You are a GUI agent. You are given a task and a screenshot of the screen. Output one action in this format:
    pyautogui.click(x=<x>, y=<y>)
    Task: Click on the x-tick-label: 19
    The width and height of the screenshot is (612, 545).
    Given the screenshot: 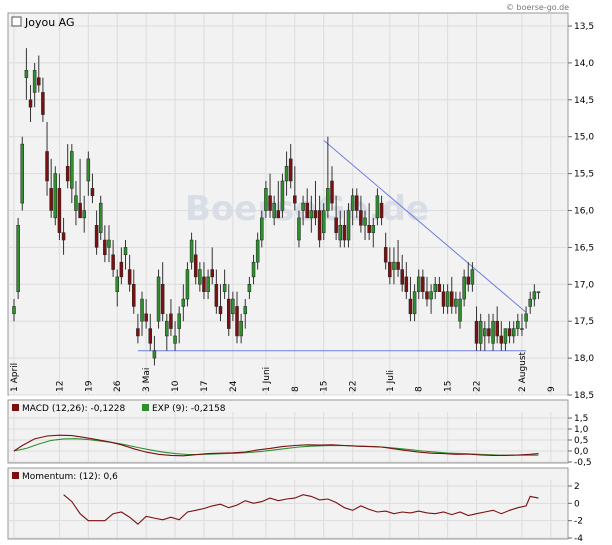 What is the action you would take?
    pyautogui.click(x=89, y=386)
    